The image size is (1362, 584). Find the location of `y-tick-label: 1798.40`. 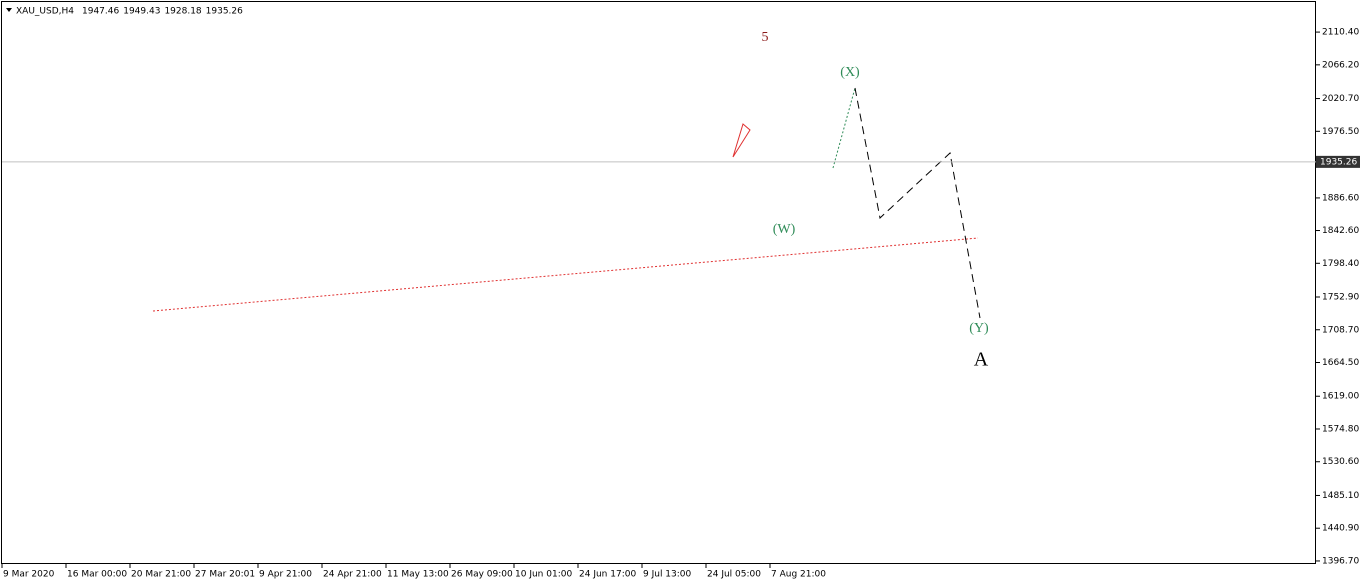

y-tick-label: 1798.40 is located at coordinates (1340, 264).